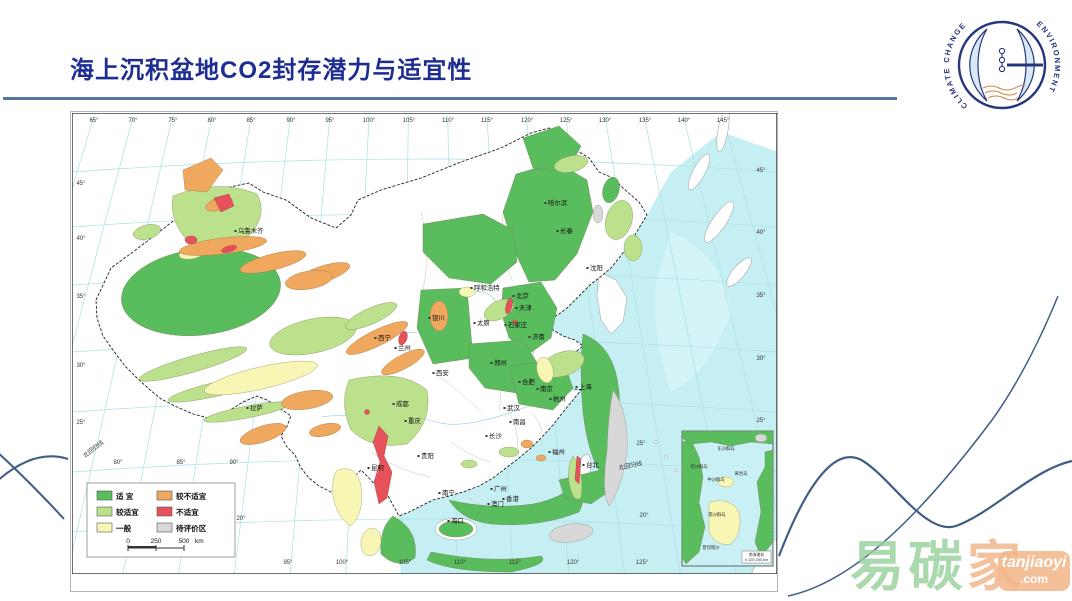 This screenshot has width=1072, height=601. Describe the element at coordinates (414, 420) in the screenshot. I see `city-label: 重庆` at that location.